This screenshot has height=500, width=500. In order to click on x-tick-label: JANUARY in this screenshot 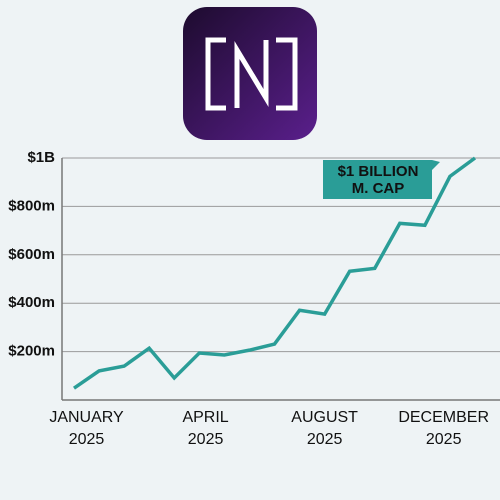, I will do `click(86, 417)`.